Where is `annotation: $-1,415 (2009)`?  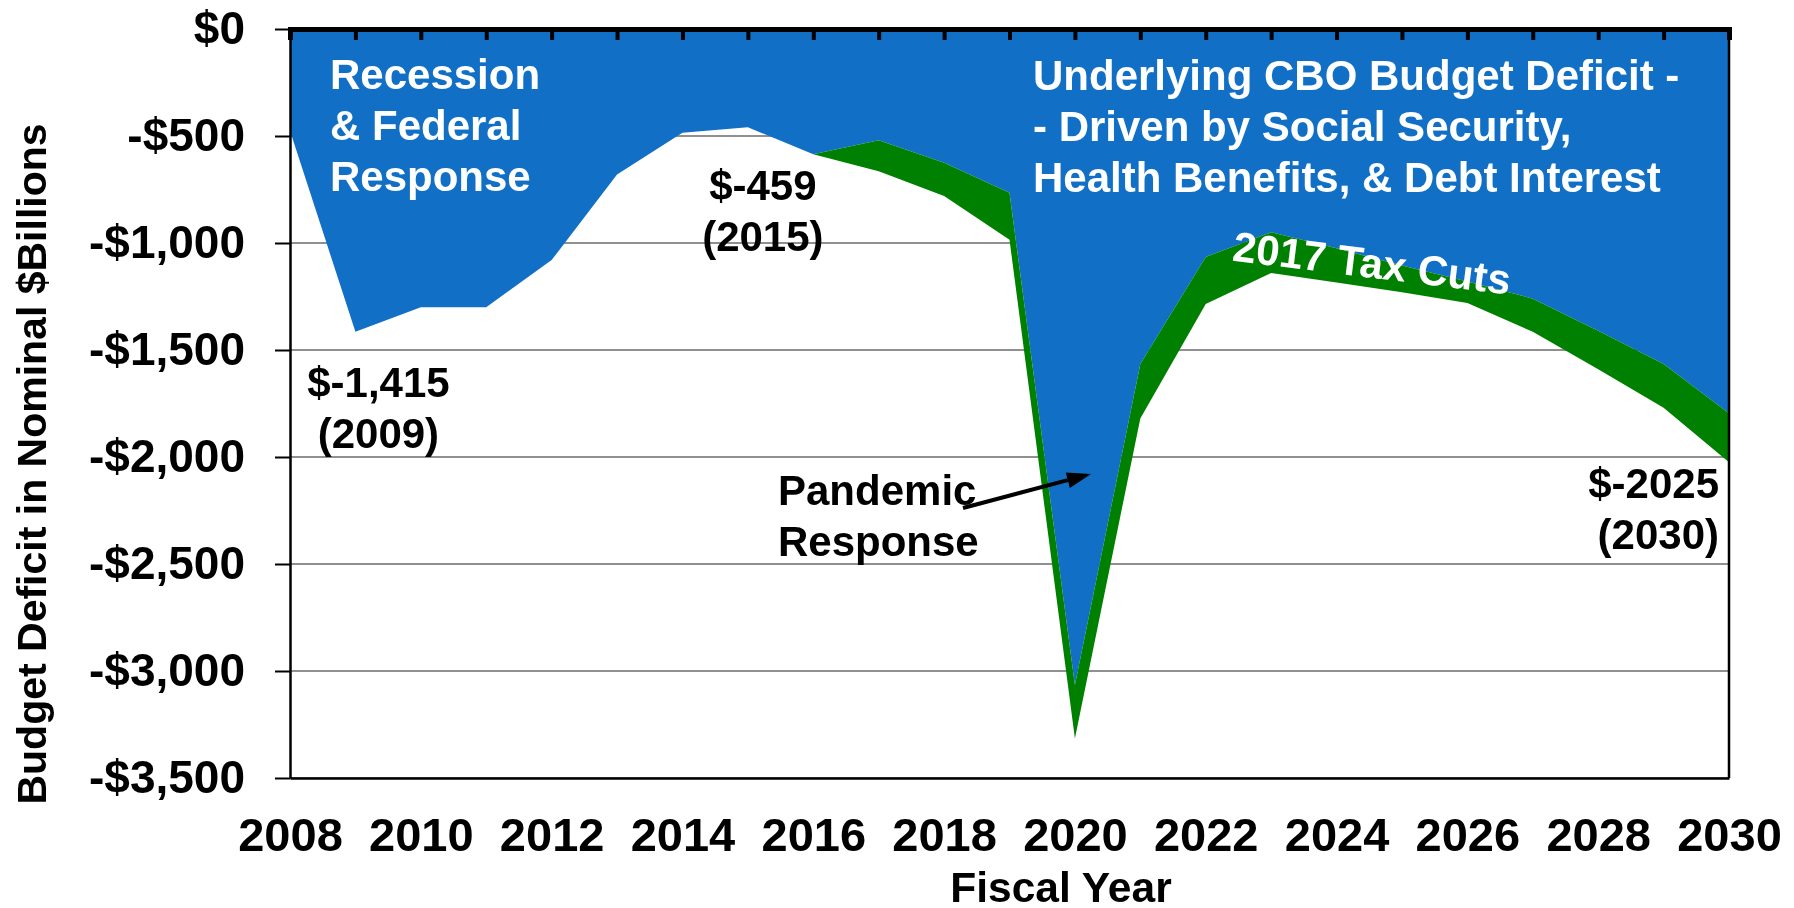 annotation: $-1,415 (2009) is located at coordinates (378, 407).